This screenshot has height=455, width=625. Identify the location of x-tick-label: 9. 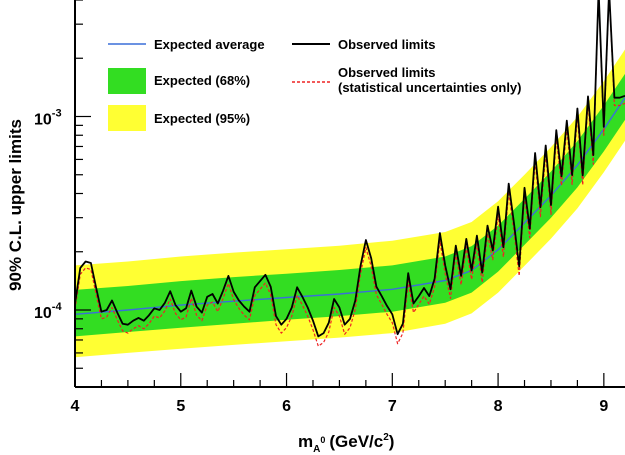
(603, 406).